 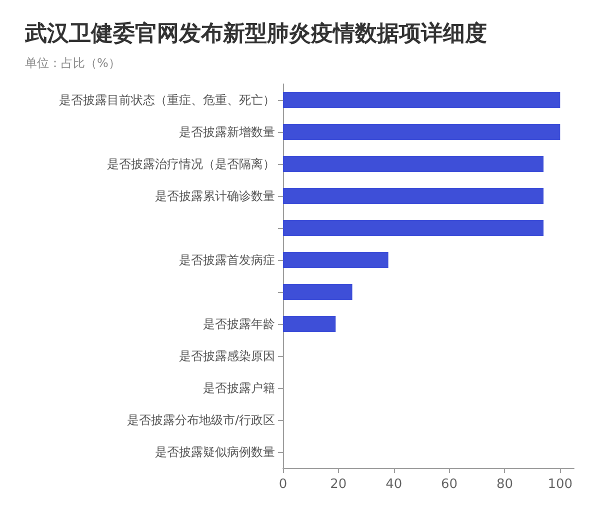 I want to click on y-tick-label: 是否披露首发病症, so click(x=227, y=260).